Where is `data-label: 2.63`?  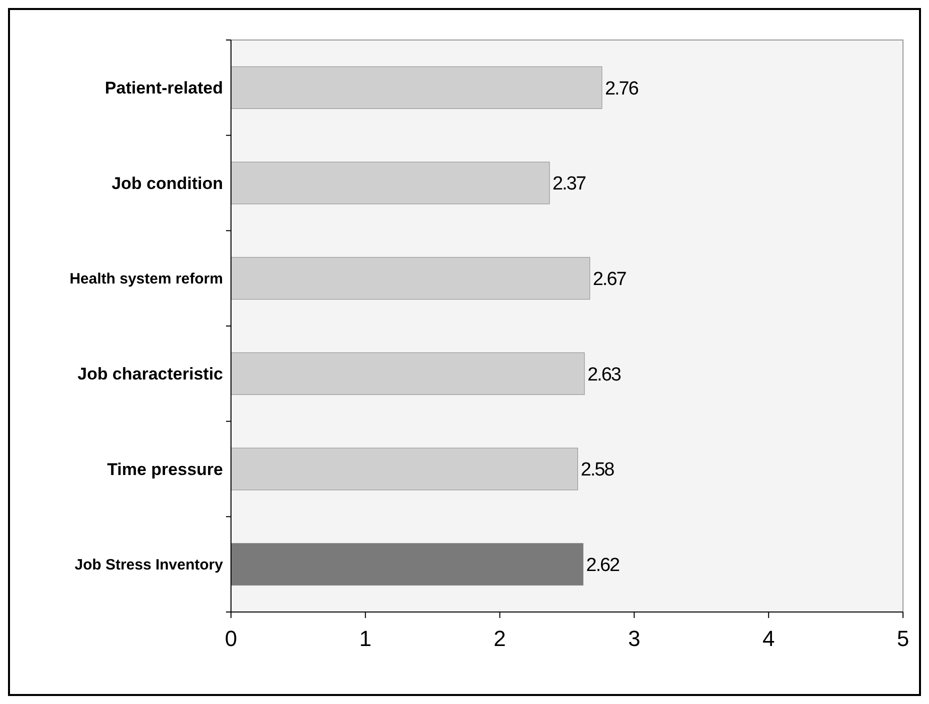 data-label: 2.63 is located at coordinates (604, 375).